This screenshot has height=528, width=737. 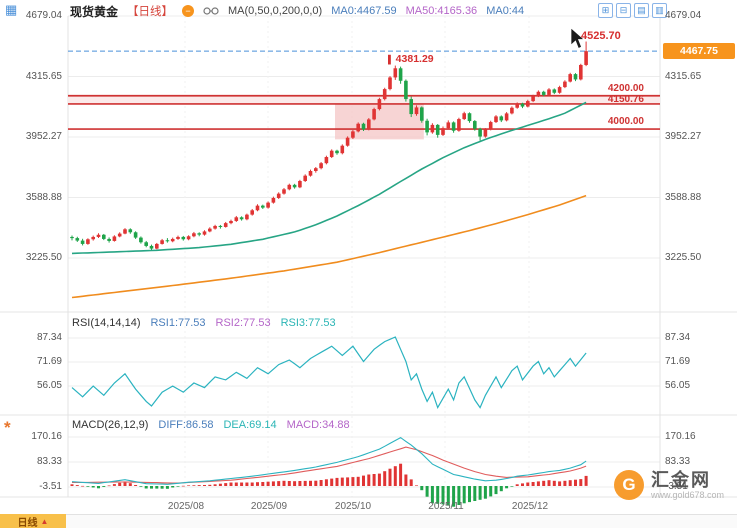 What do you see at coordinates (699, 51) in the screenshot?
I see `current-price-tag: 4467.75` at bounding box center [699, 51].